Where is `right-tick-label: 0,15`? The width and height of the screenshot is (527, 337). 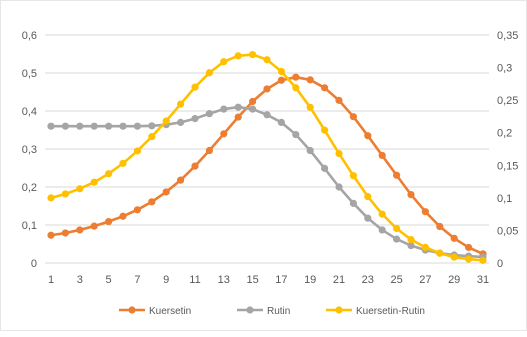
right-tick-label: 0,15 is located at coordinates (507, 166).